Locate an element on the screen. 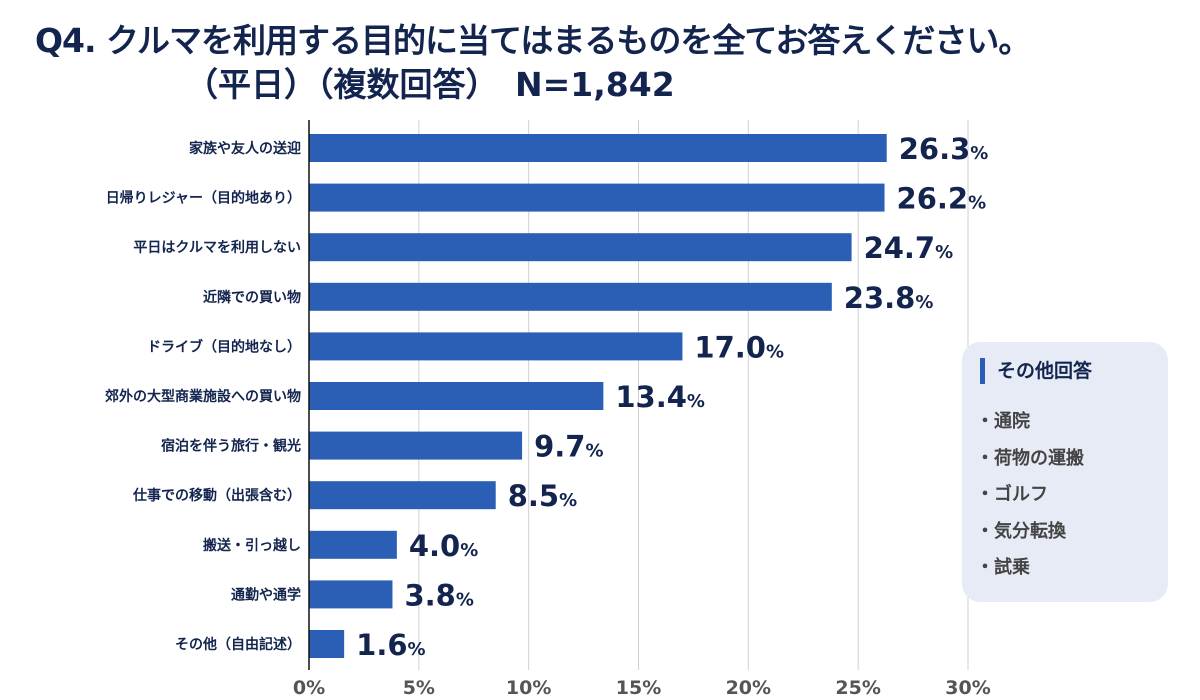 This screenshot has width=1200, height=700. x-tick-label: 0% is located at coordinates (309, 688).